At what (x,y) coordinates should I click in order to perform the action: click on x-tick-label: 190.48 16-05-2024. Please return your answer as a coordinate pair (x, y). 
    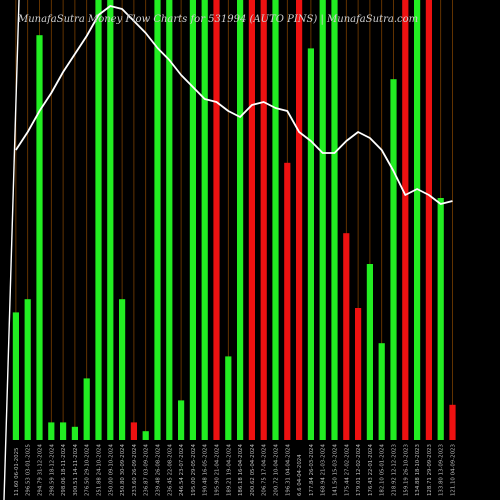
    Looking at the image, I should click on (206, 470).